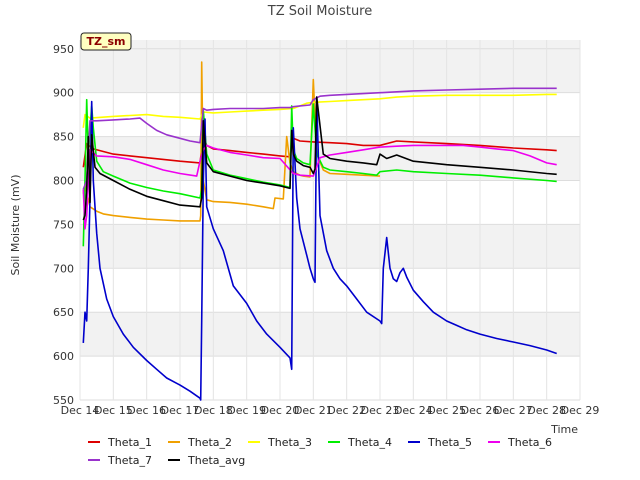 The height and width of the screenshot is (480, 640). I want to click on legend-label-theta-4: Theta_4, so click(369, 442).